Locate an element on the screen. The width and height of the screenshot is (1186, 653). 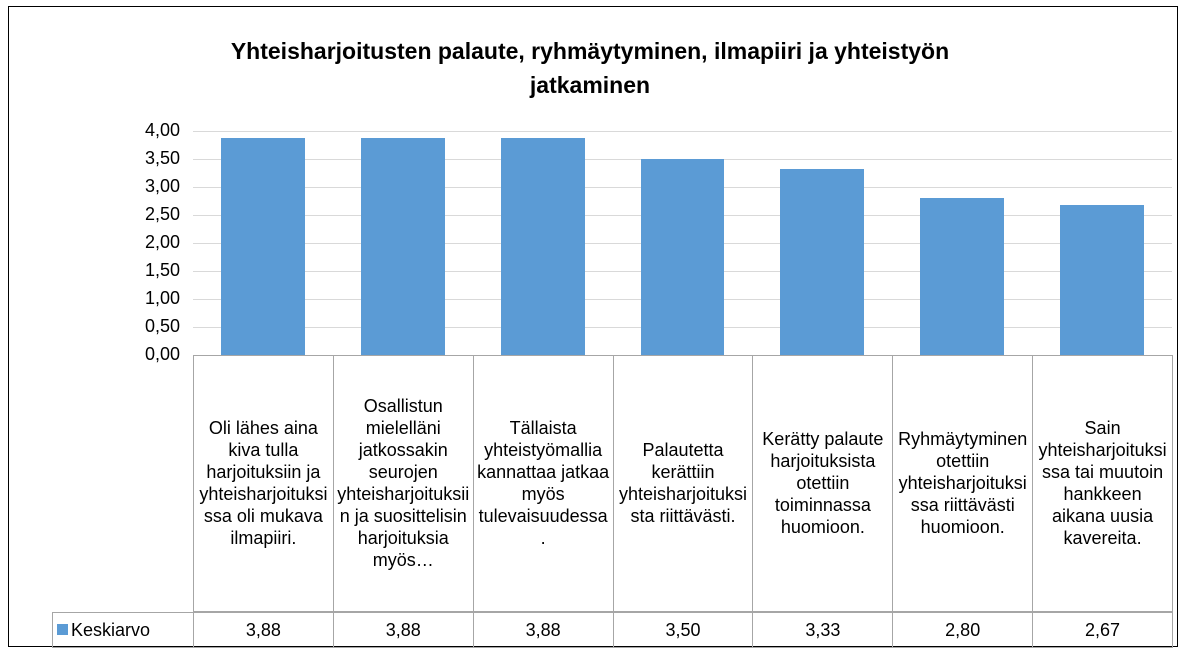
y-tick-label: 2,00 is located at coordinates (162, 242).